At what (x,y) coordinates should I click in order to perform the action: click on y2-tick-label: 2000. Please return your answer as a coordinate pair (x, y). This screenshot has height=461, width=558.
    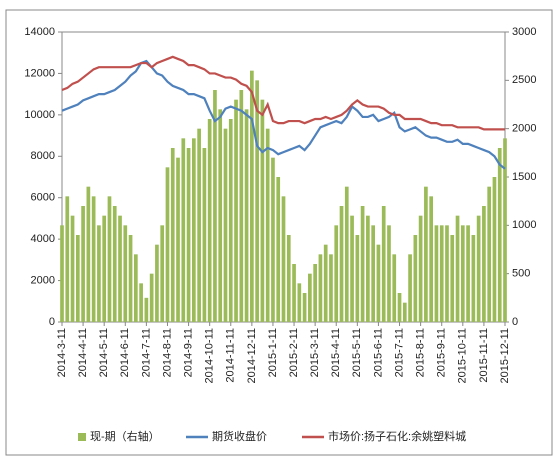
    Looking at the image, I should click on (524, 129).